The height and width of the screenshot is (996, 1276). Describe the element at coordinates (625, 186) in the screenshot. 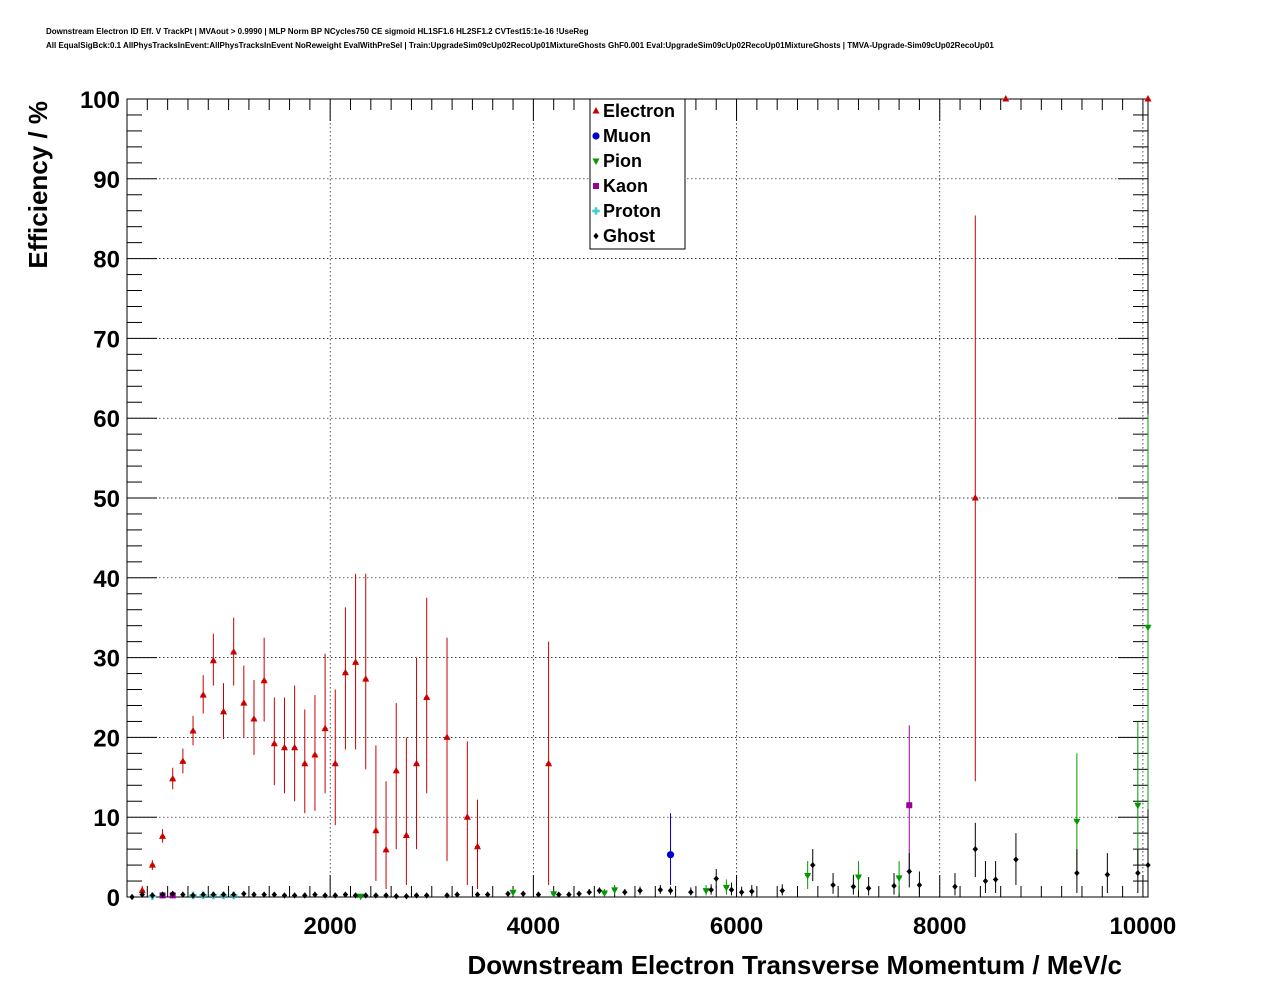

I see `legend-label: Kaon` at that location.